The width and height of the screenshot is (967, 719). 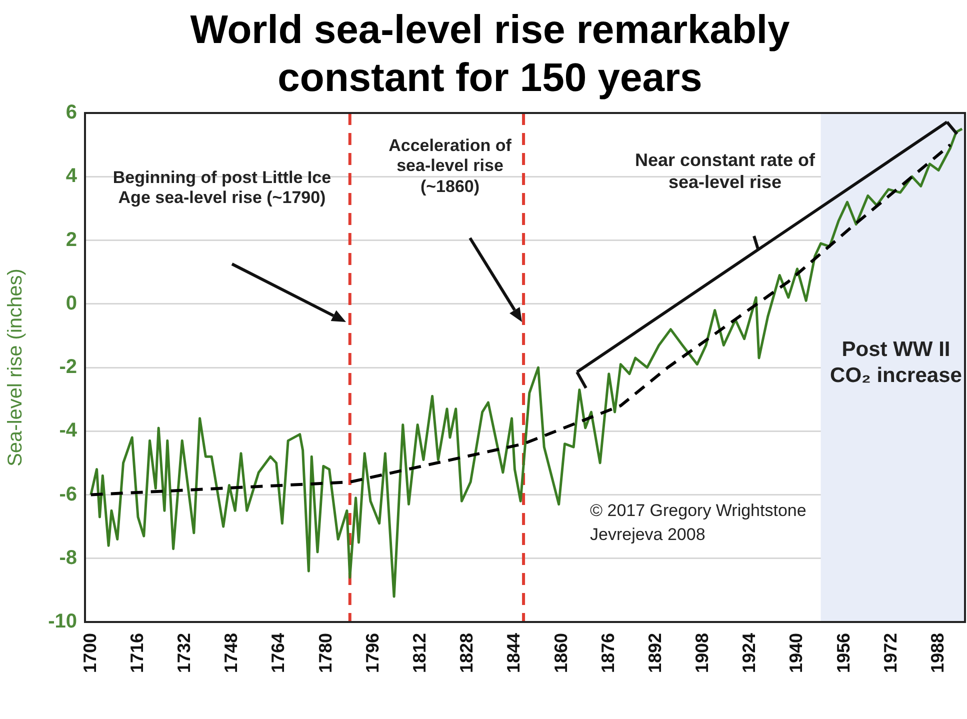 I want to click on x-tick-label: 1860, so click(x=560, y=653).